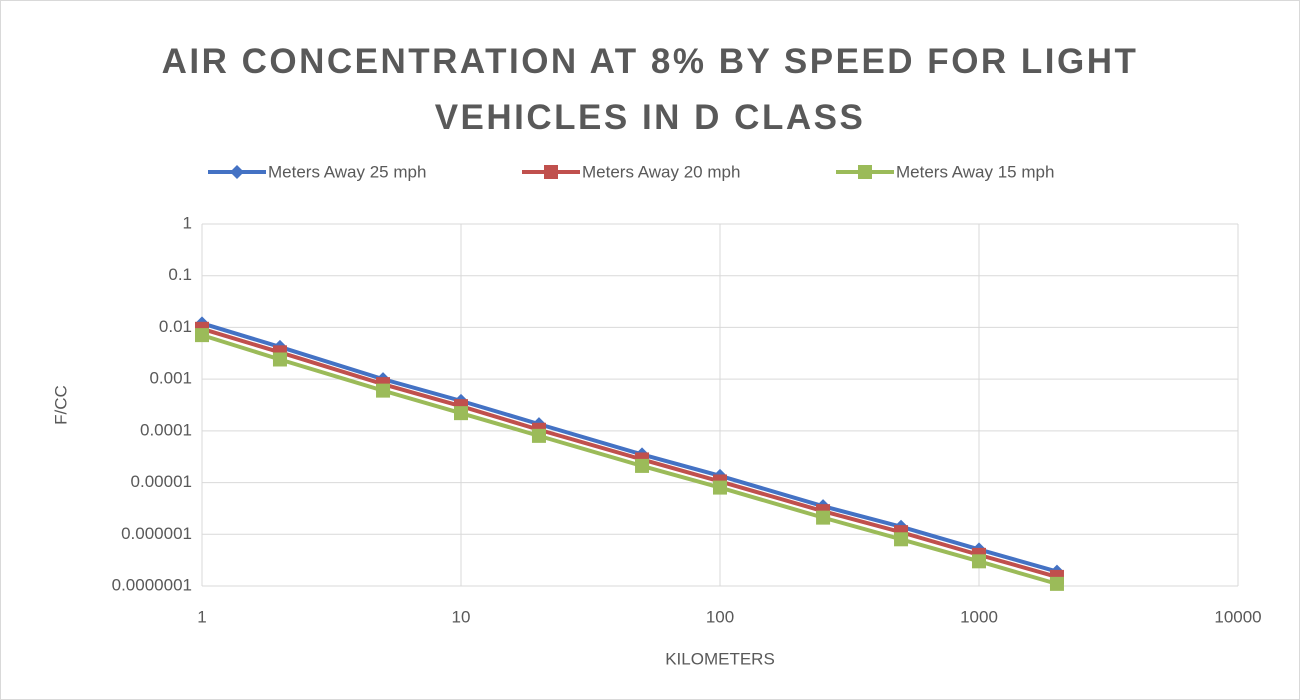 The height and width of the screenshot is (700, 1300). What do you see at coordinates (461, 616) in the screenshot?
I see `x-tick-label: 10` at bounding box center [461, 616].